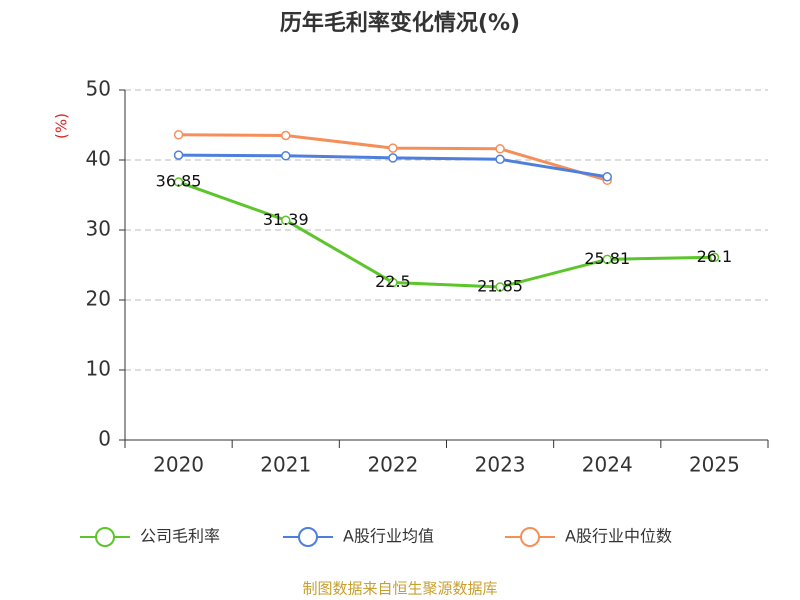 This screenshot has width=800, height=600. What do you see at coordinates (98, 159) in the screenshot?
I see `y-tick-label: 40` at bounding box center [98, 159].